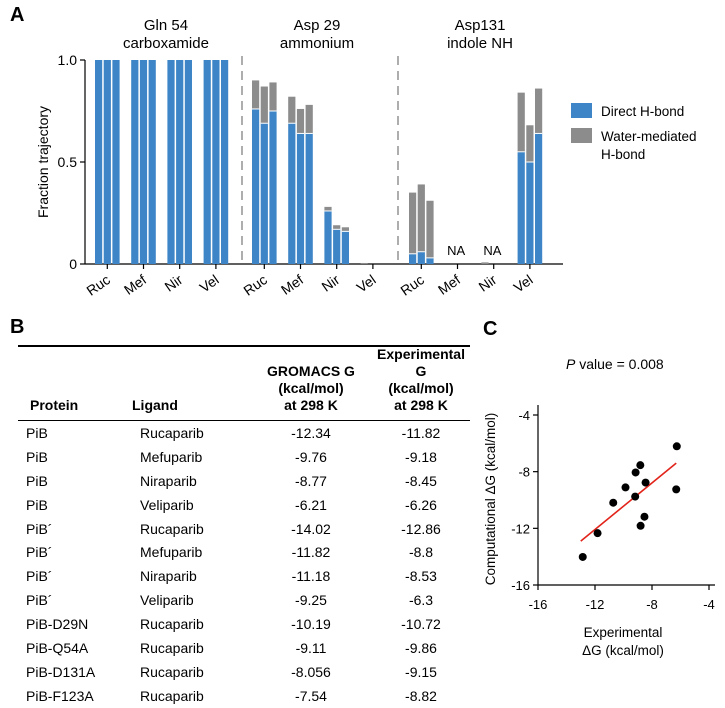 This screenshot has height=708, width=725. Describe the element at coordinates (595, 604) in the screenshot. I see `c-x-tick-label: -12` at that location.